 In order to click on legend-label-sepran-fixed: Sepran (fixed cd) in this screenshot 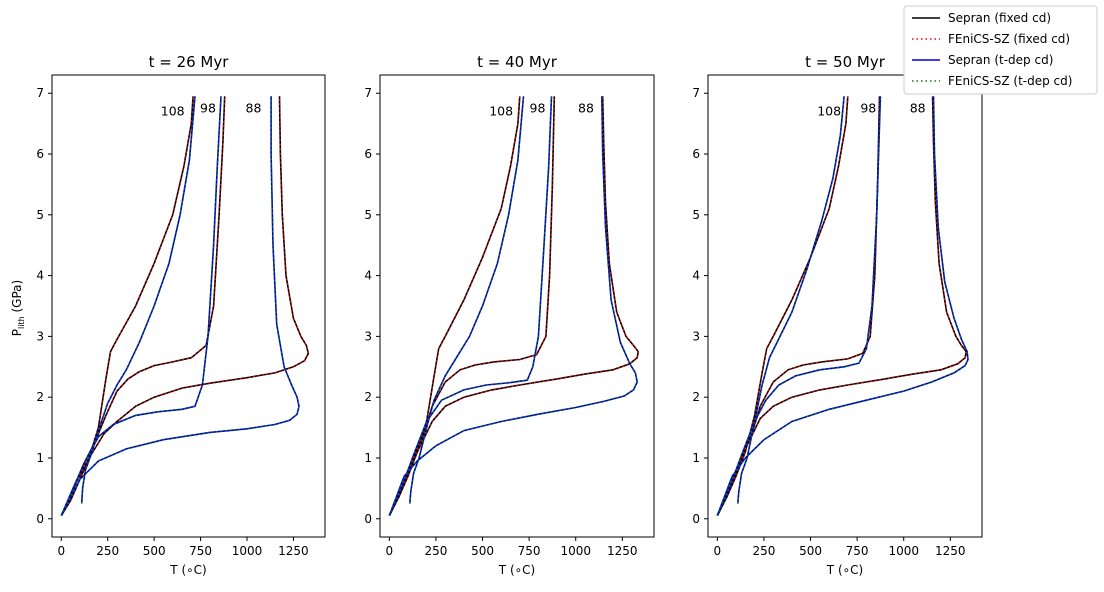, I will do `click(999, 18)`.